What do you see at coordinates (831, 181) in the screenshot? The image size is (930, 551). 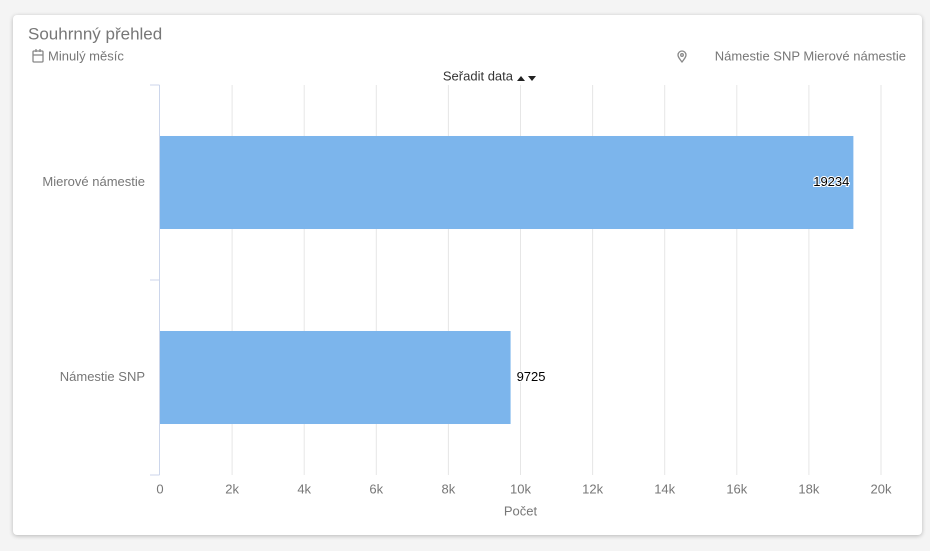 I see `value-label: 19234` at bounding box center [831, 181].